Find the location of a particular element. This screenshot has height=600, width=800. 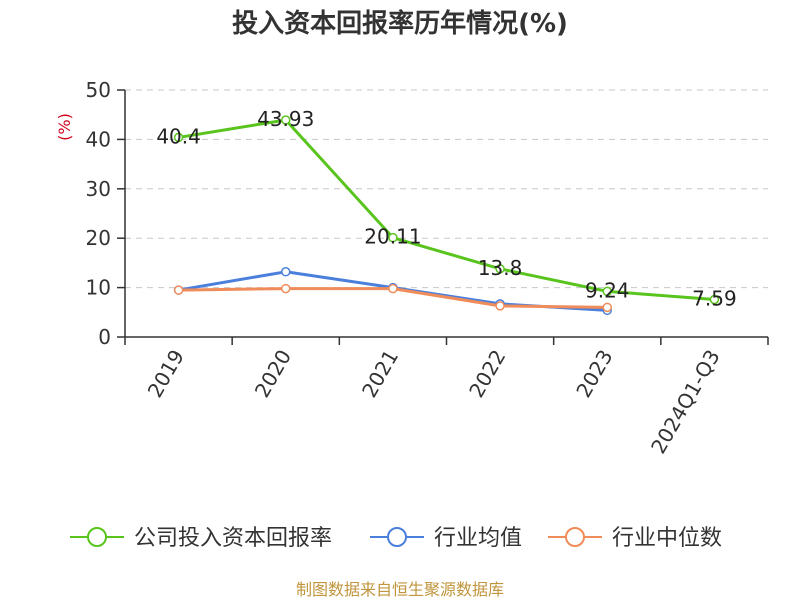

y-tick-label-4: 40 is located at coordinates (98, 139).